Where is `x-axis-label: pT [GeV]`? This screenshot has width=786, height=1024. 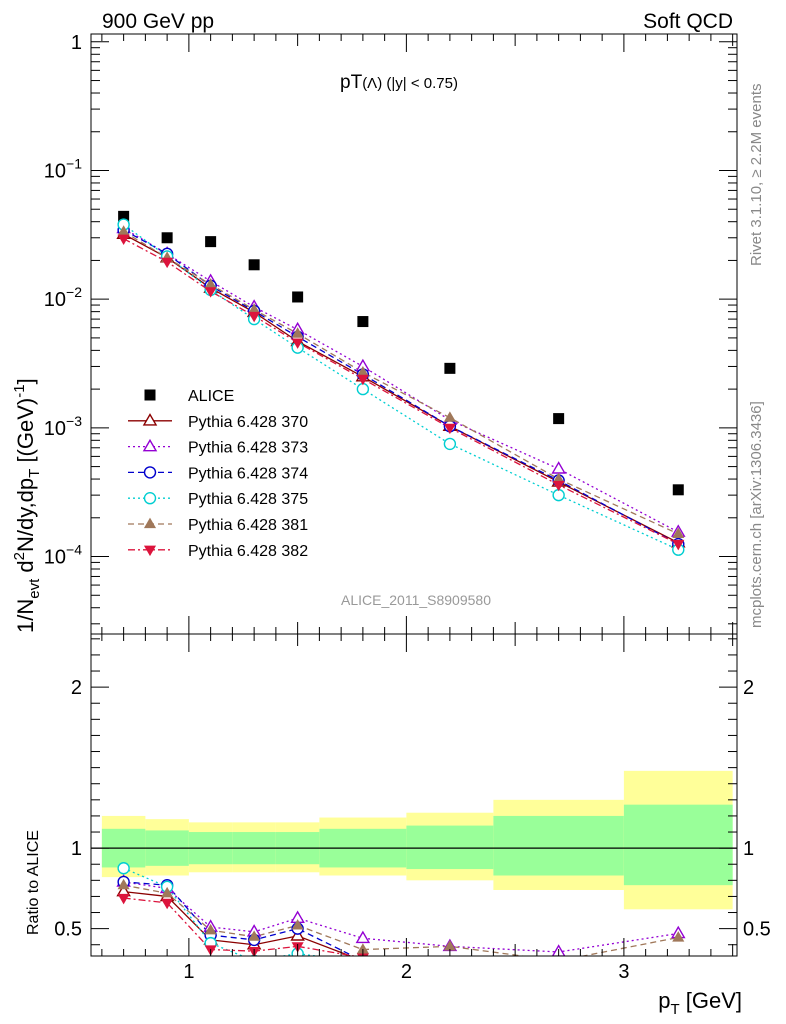
x-axis-label: pT [GeV] is located at coordinates (700, 1003).